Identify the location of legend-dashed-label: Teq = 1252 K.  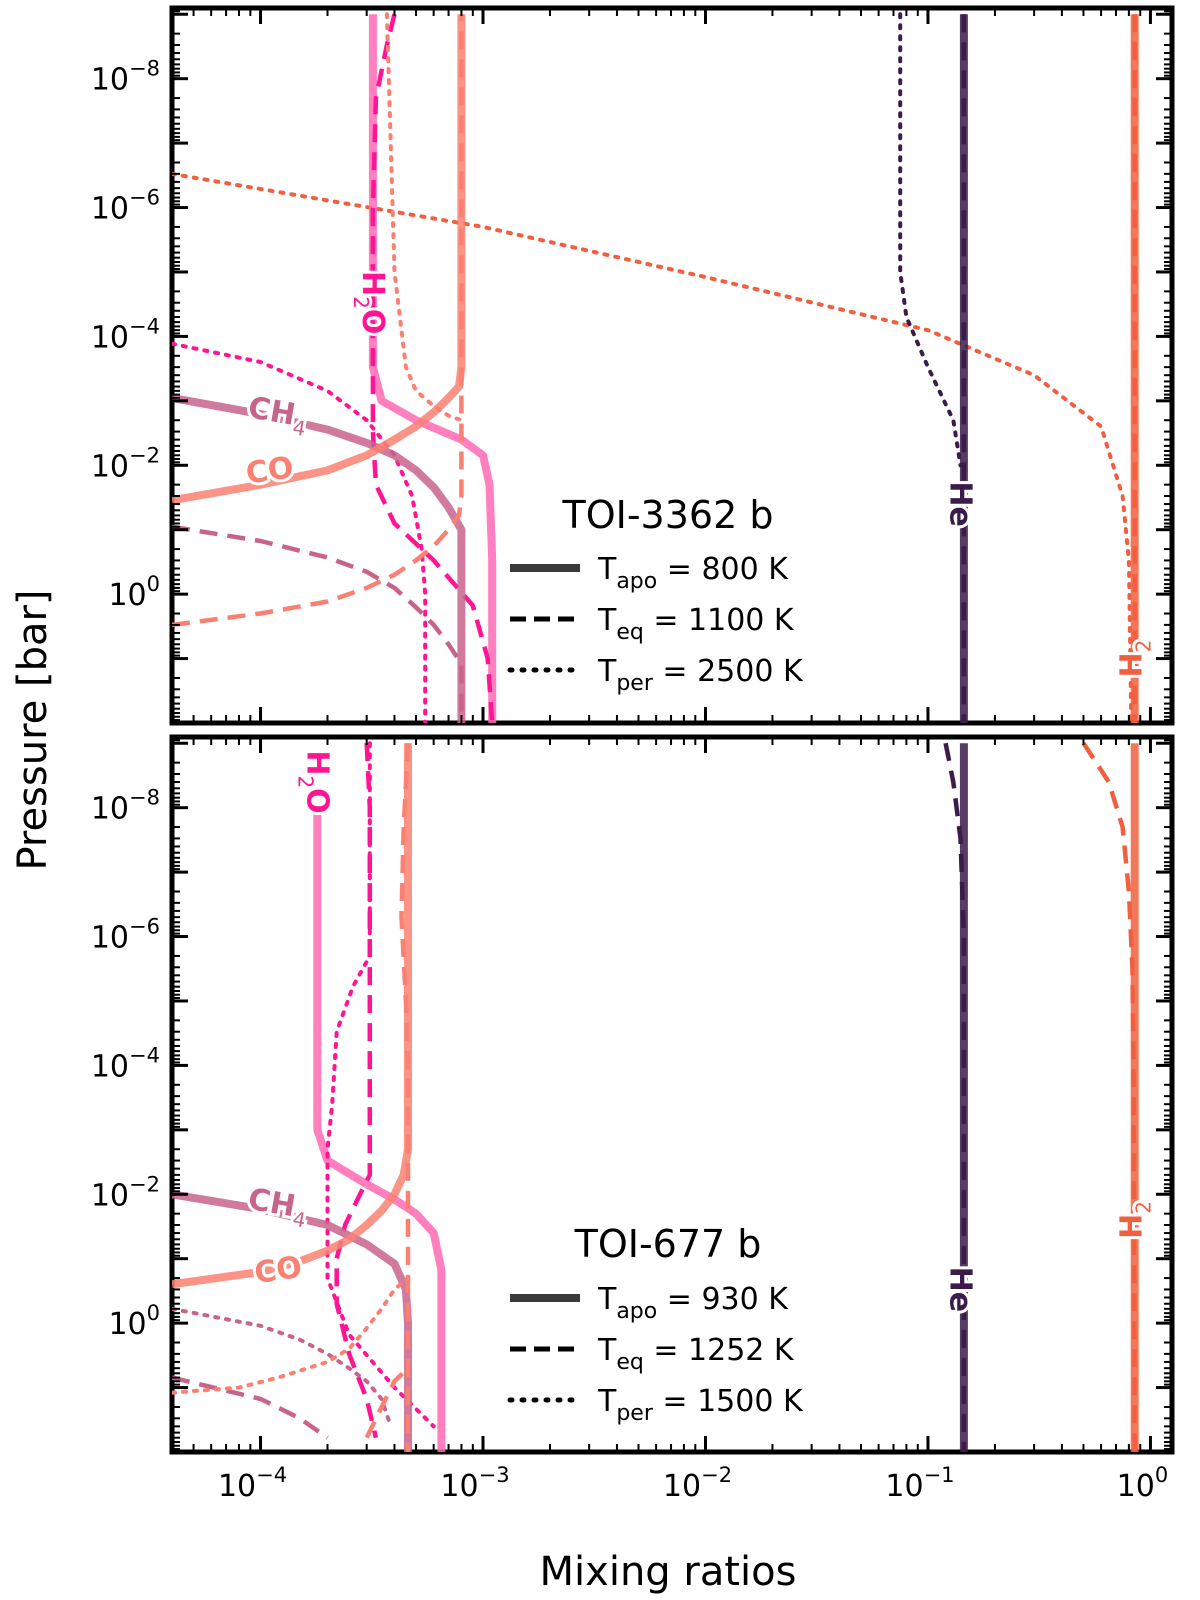
(696, 1354).